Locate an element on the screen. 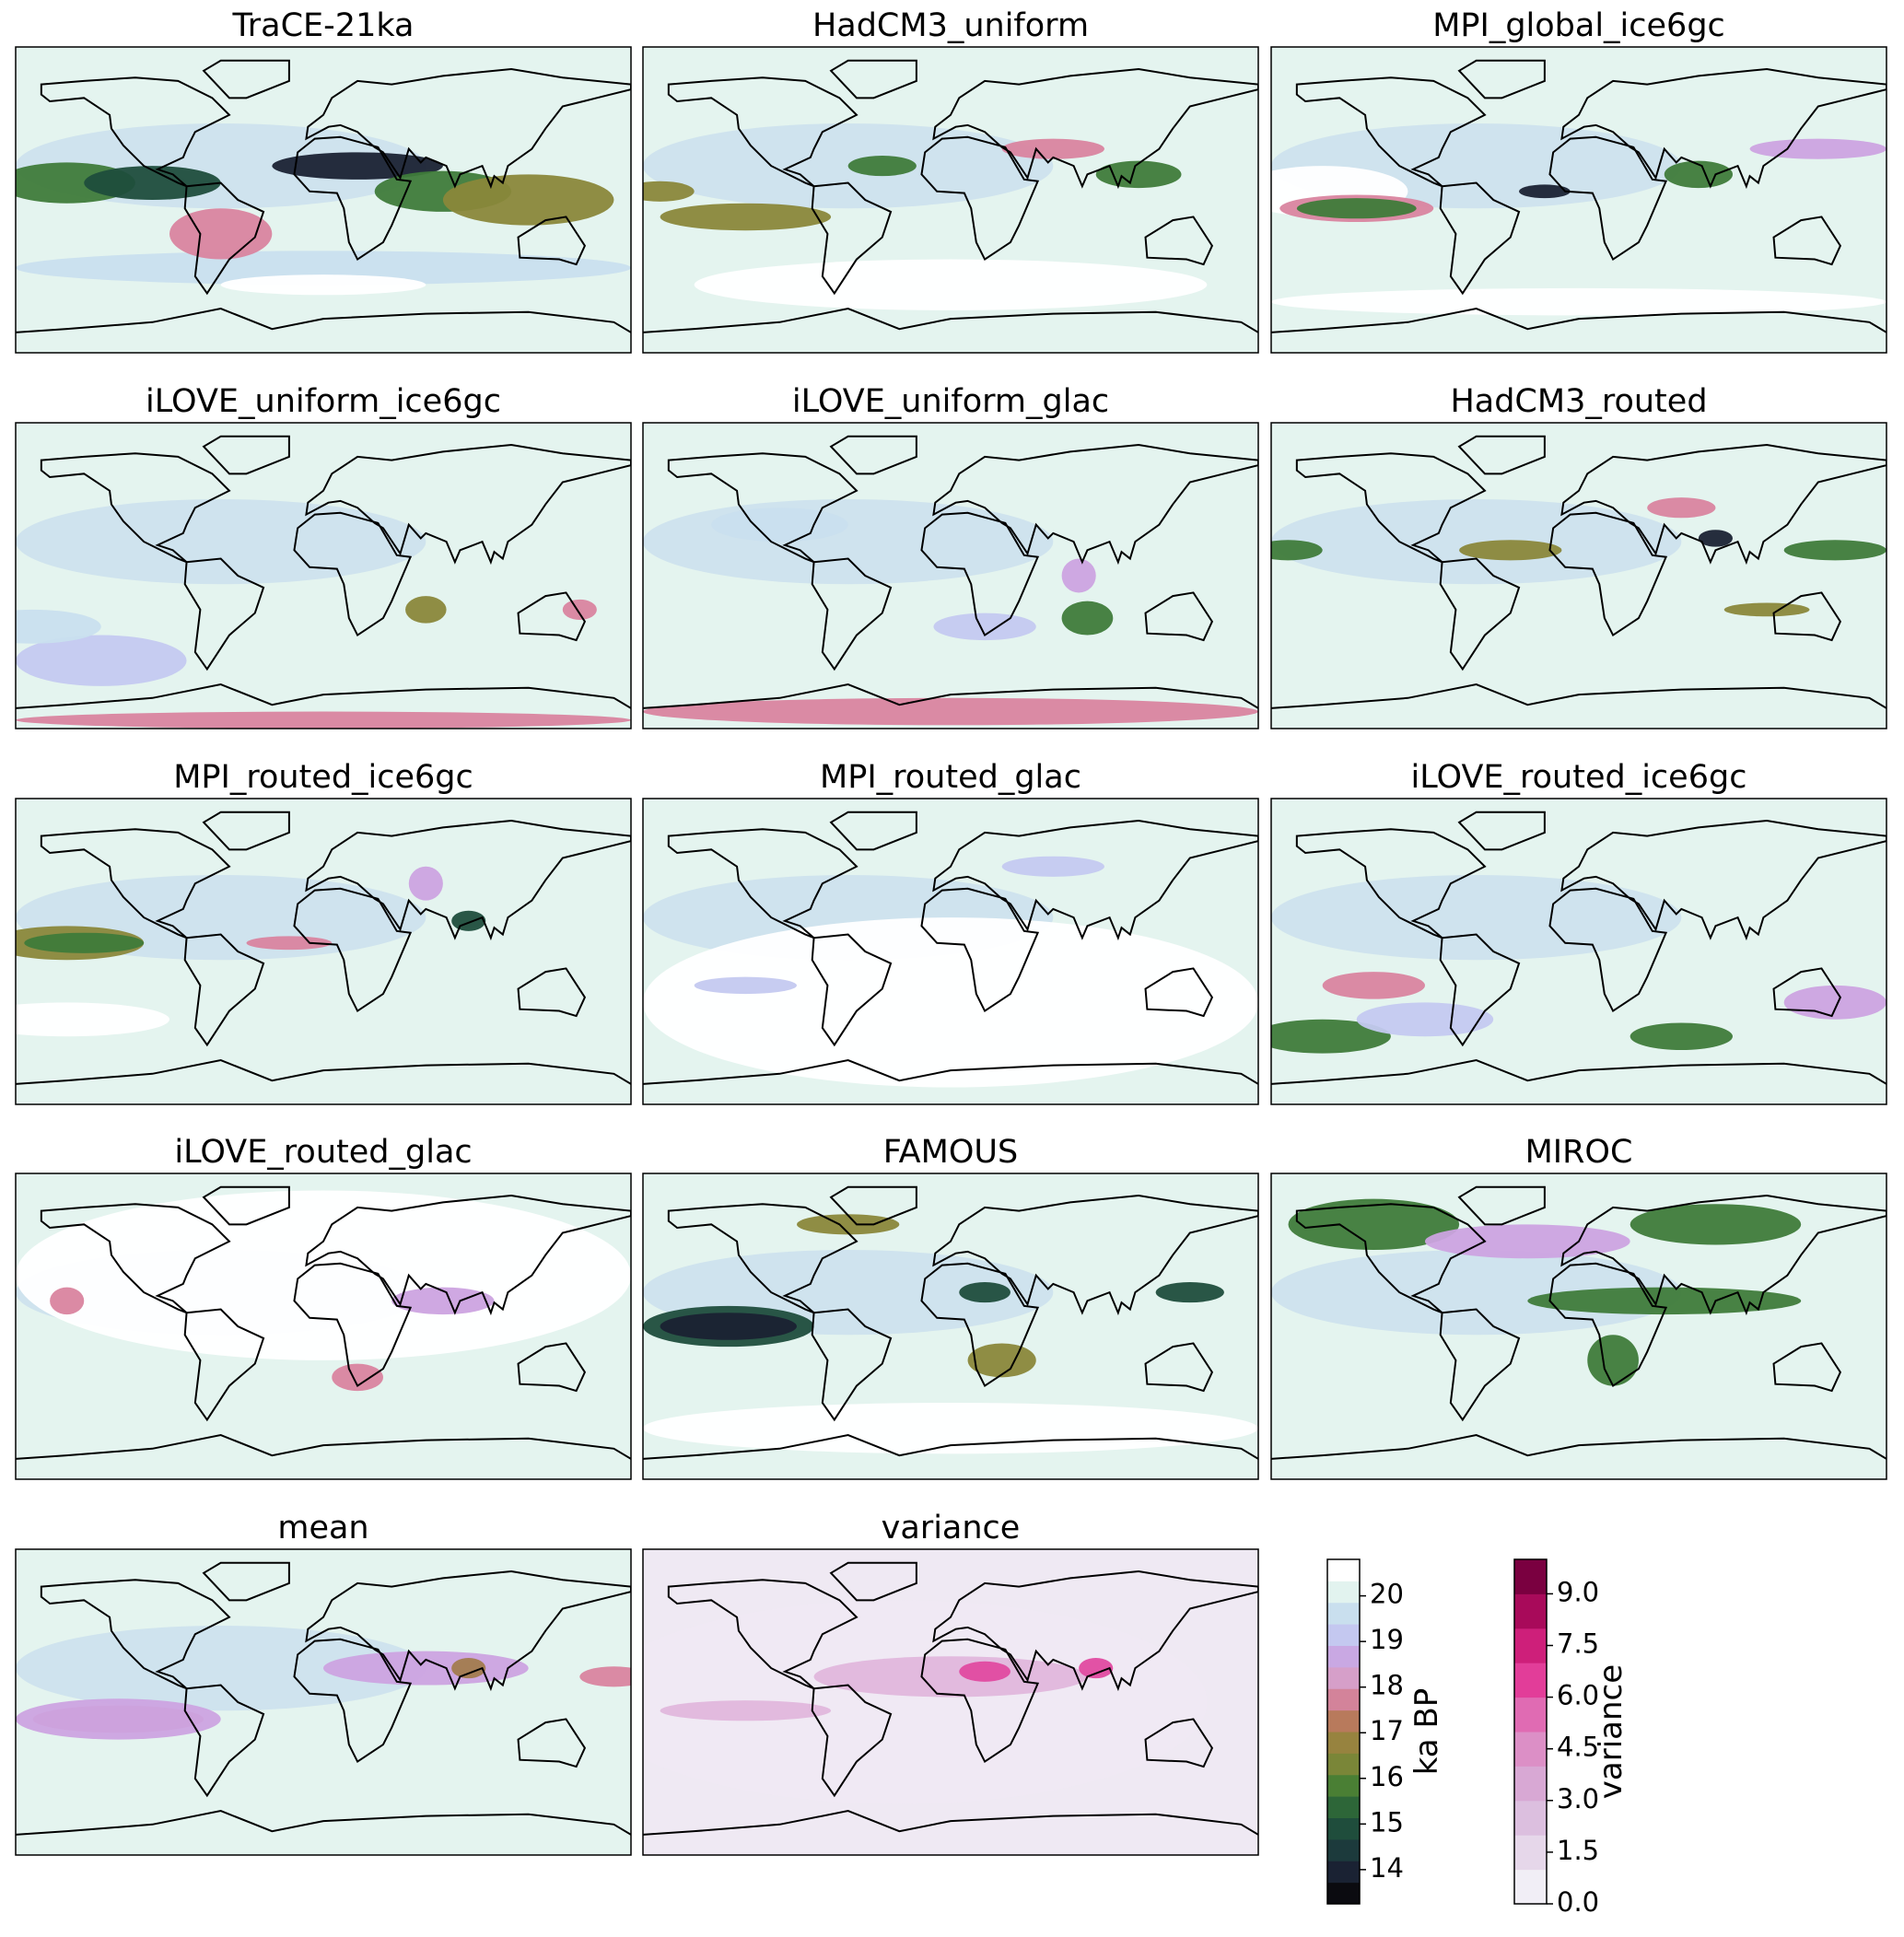  panel-title: iLOVE_uniform_ice6gc is located at coordinates (323, 401).